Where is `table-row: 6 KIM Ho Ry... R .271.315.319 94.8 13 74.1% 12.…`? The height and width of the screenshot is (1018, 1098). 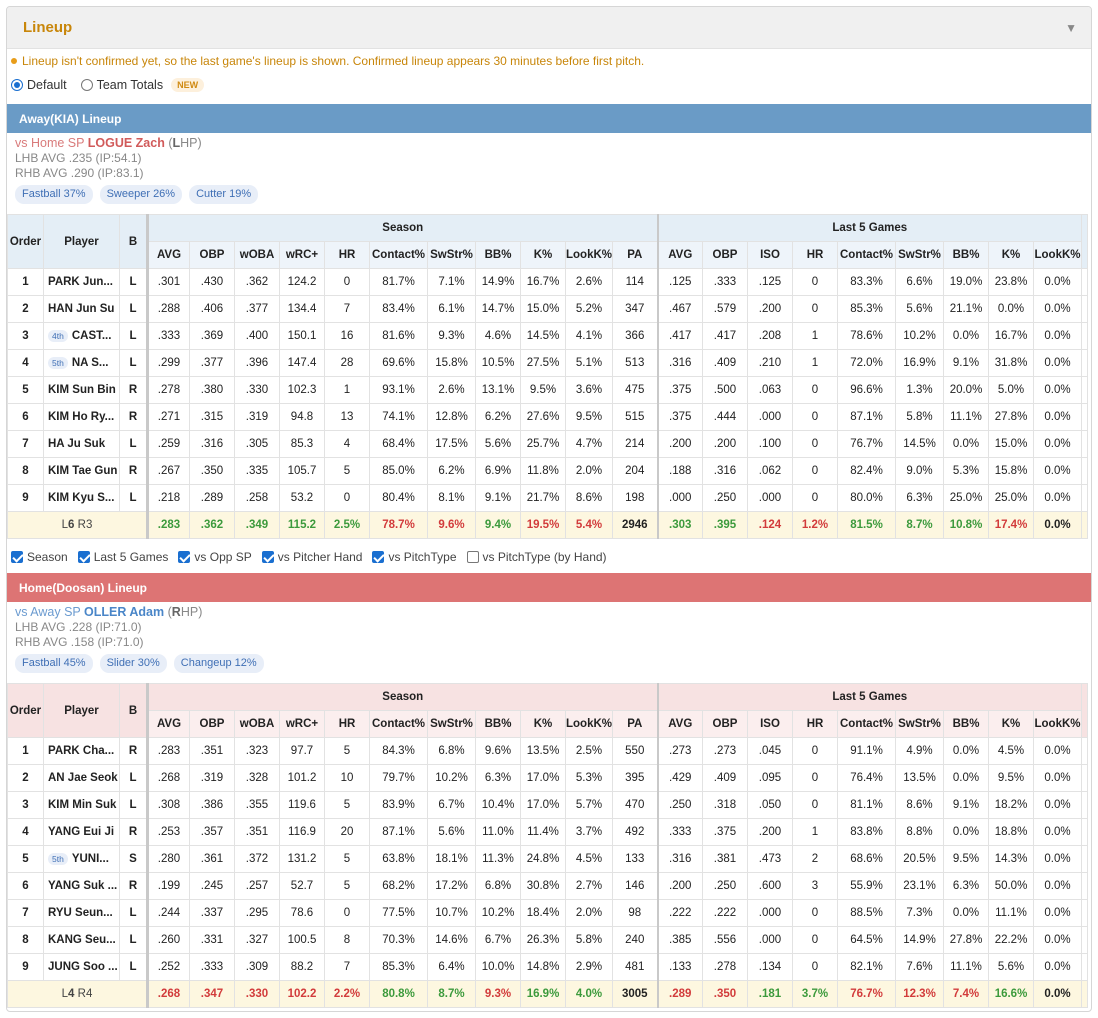
table-row: 6 KIM Ho Ry... R .271.315.319 94.8 13 74.1% 12.… is located at coordinates (547, 417).